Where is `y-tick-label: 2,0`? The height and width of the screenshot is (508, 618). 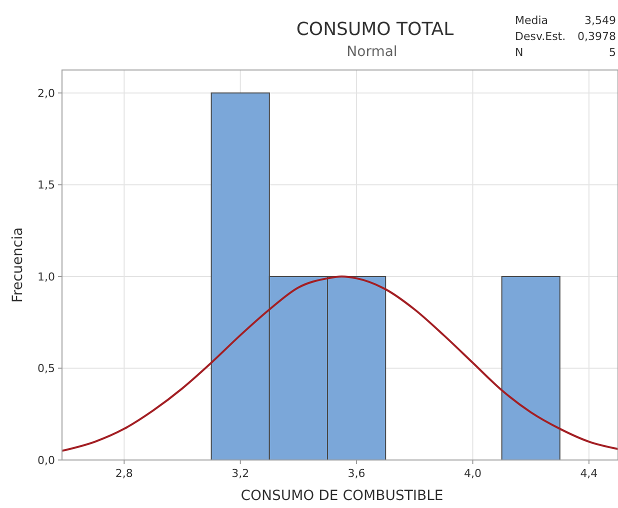 y-tick-label: 2,0 is located at coordinates (46, 93).